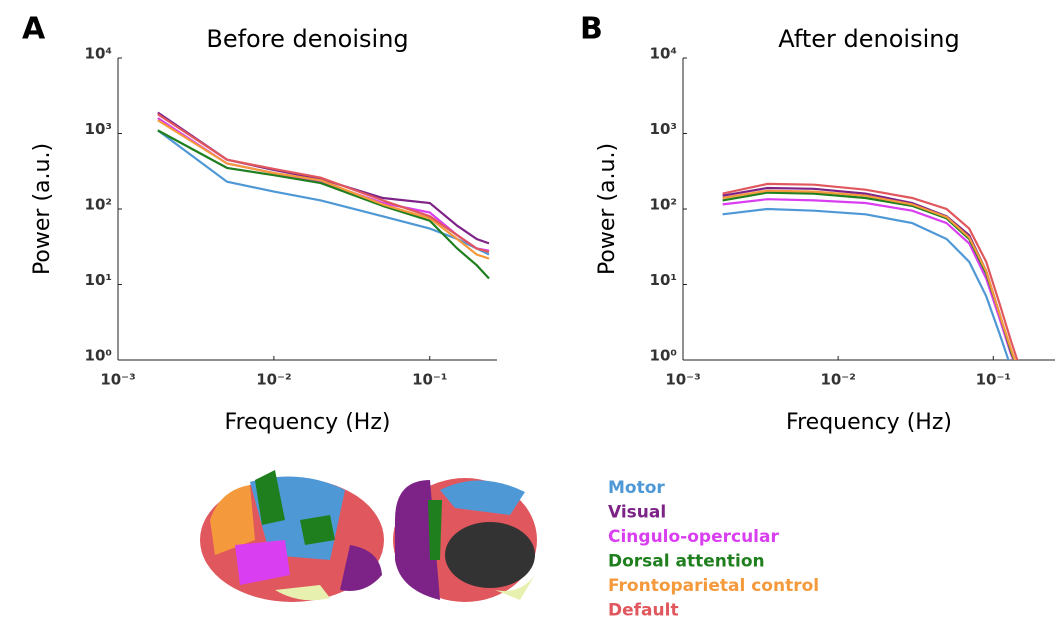  What do you see at coordinates (713, 586) in the screenshot?
I see `legend-label: Frontoparietal control` at bounding box center [713, 586].